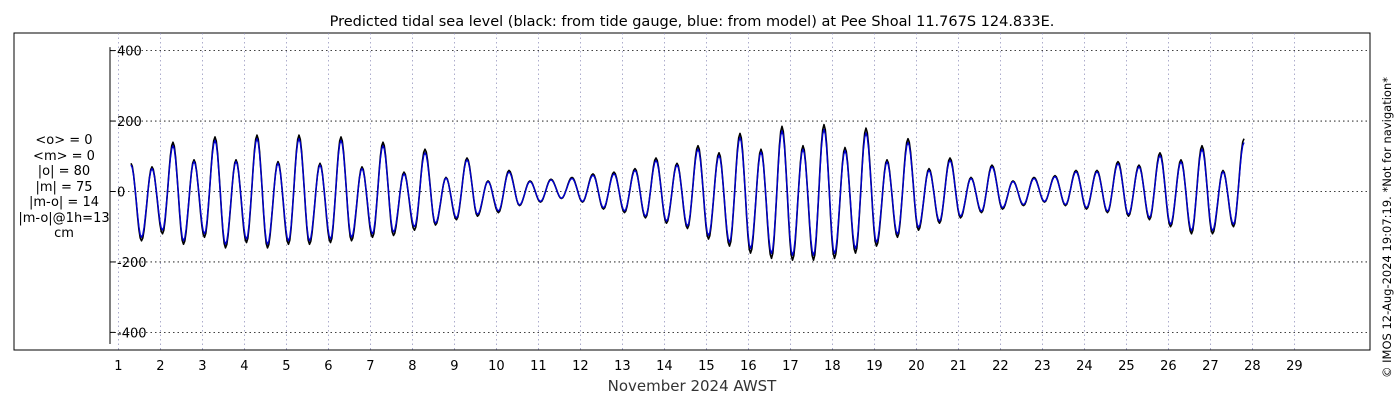  I want to click on x-tick-label: 26, so click(1168, 366).